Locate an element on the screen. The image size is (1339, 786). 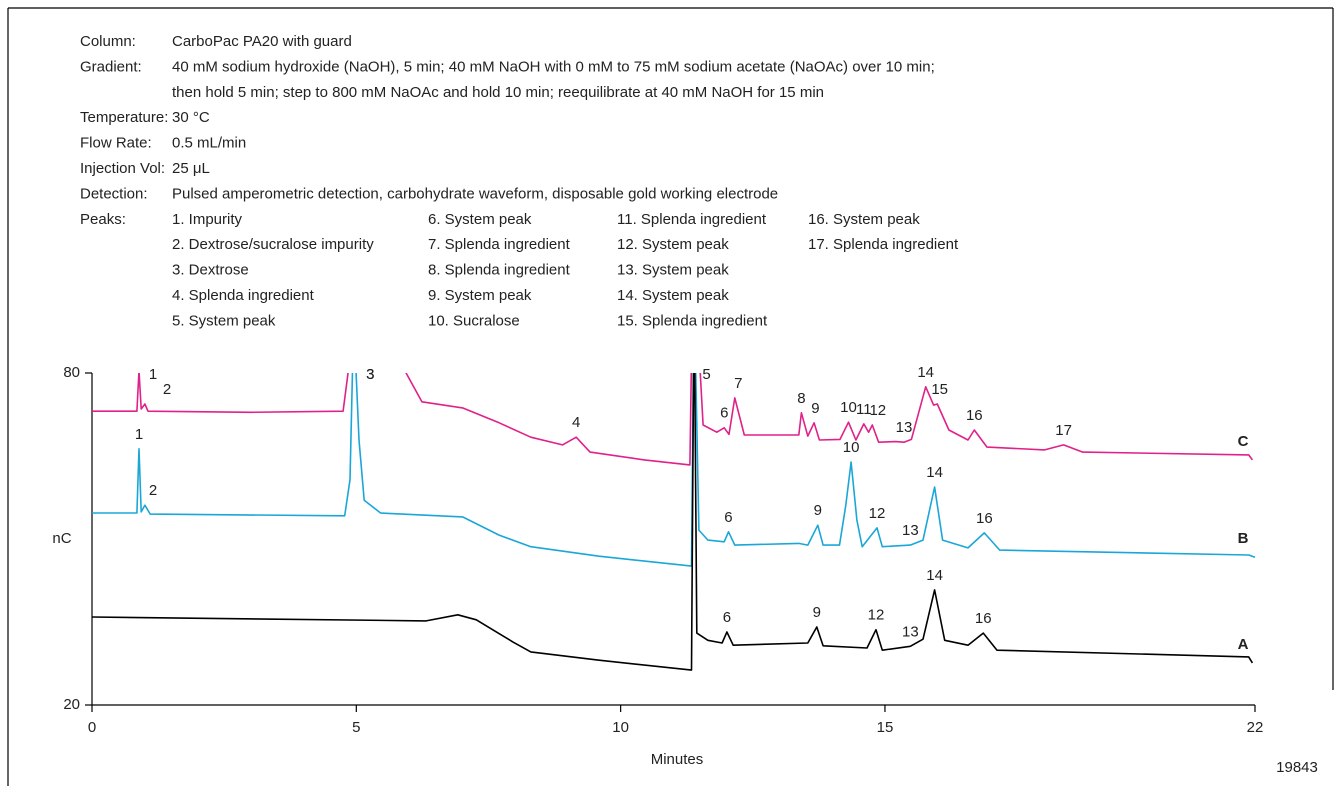
peak-label: 8 is located at coordinates (801, 398).